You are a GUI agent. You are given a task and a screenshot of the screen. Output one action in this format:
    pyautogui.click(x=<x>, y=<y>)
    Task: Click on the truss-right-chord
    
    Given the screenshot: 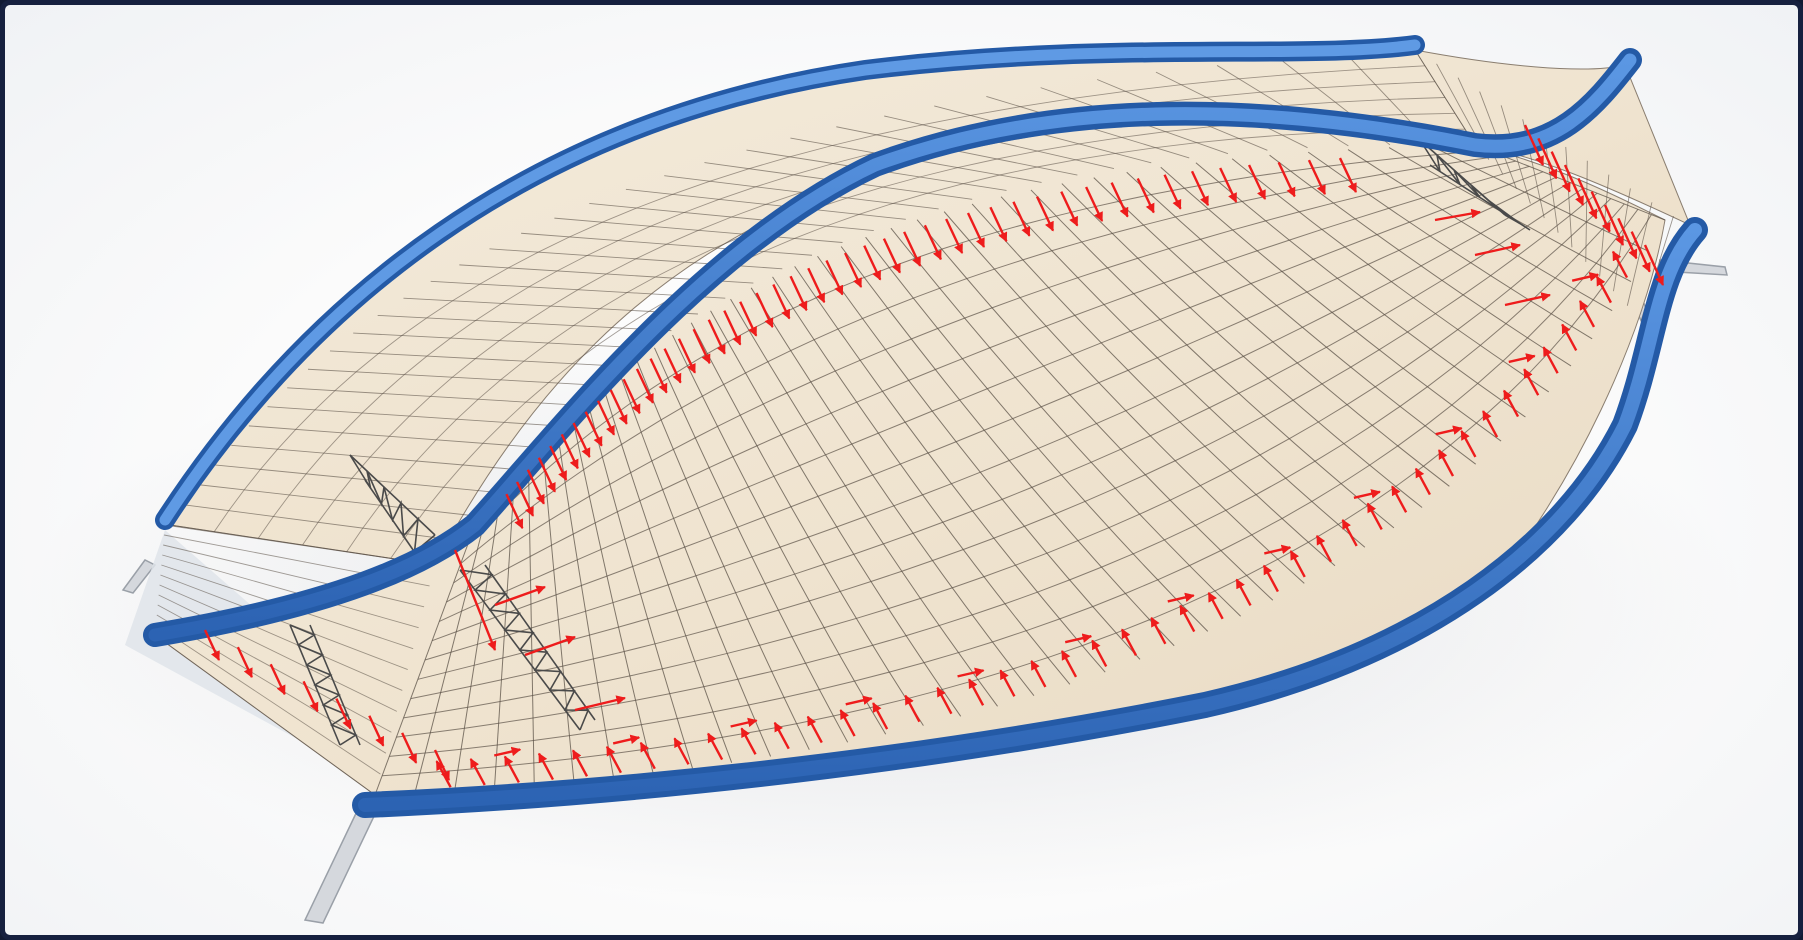 What is the action you would take?
    pyautogui.click(x=1480, y=197)
    